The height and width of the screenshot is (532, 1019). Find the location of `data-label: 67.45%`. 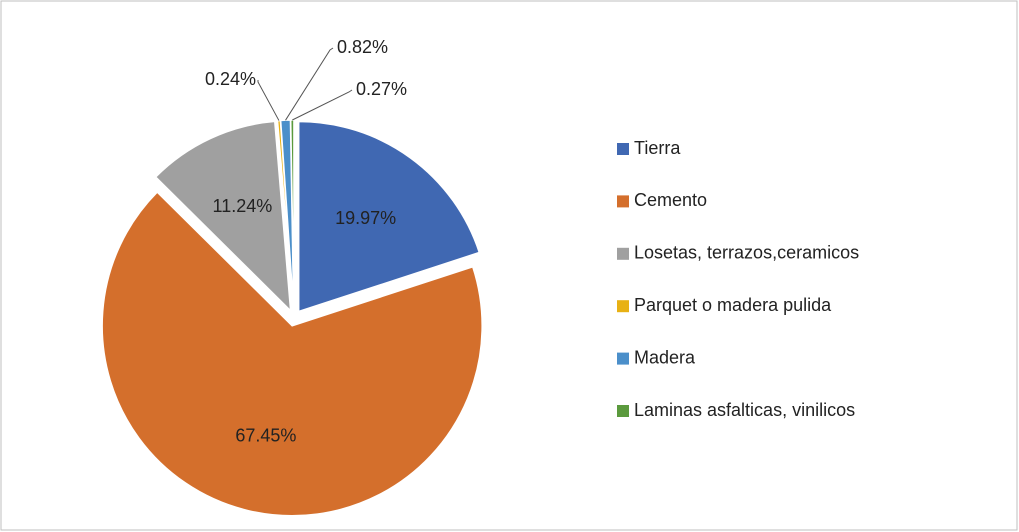

data-label: 67.45% is located at coordinates (265, 435).